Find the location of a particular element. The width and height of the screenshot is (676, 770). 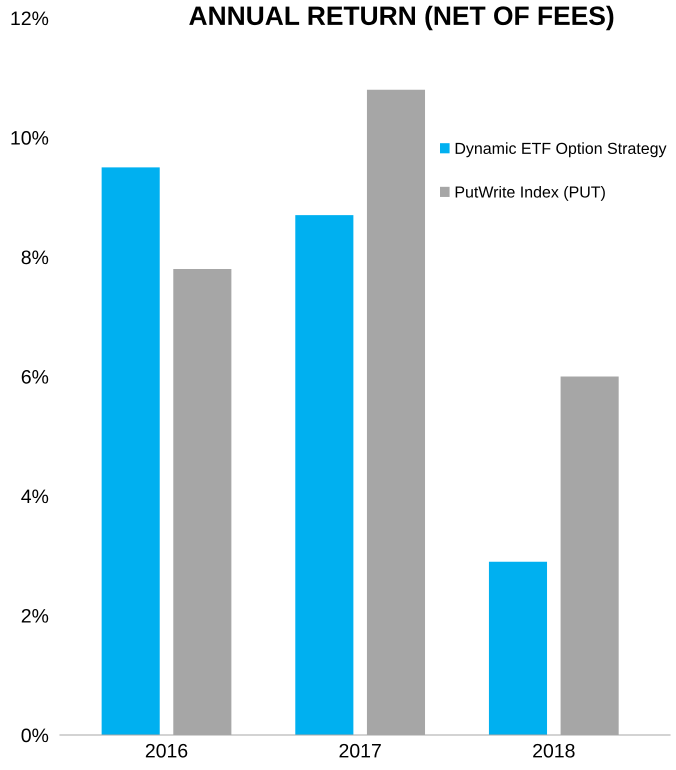

legend-label: PutWrite Index (PUT) is located at coordinates (530, 193).